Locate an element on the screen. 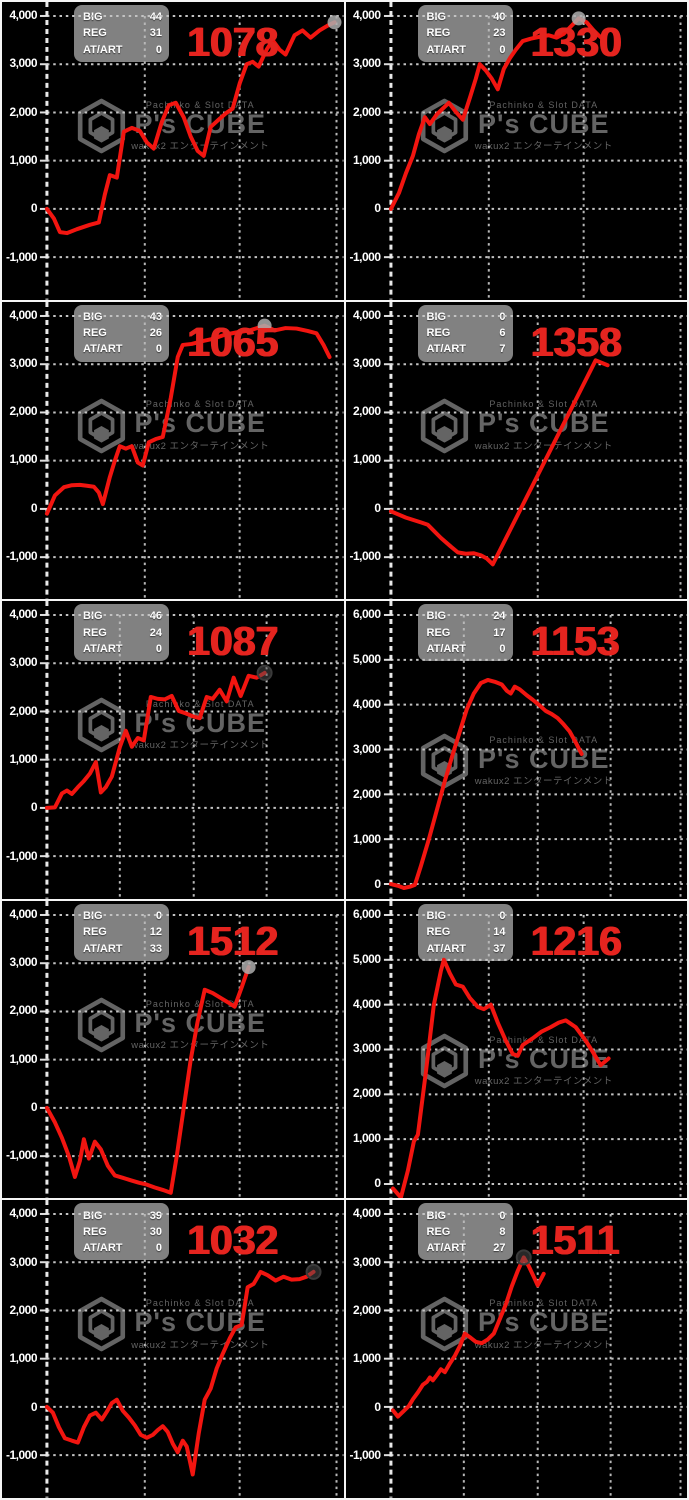  legend-value-atart: 37 is located at coordinates (499, 948).